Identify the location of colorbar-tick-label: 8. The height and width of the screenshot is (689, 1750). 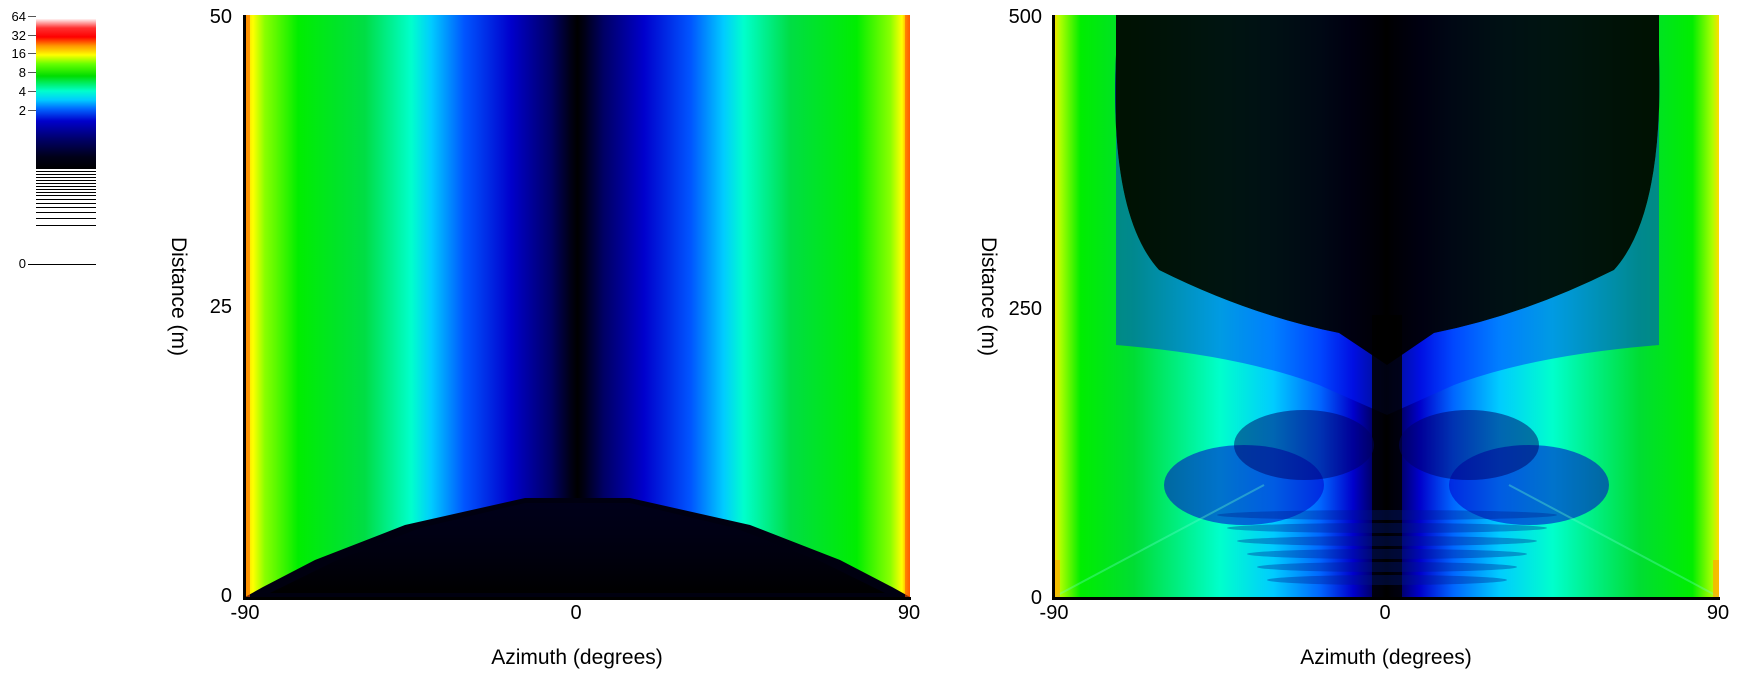
(22, 72).